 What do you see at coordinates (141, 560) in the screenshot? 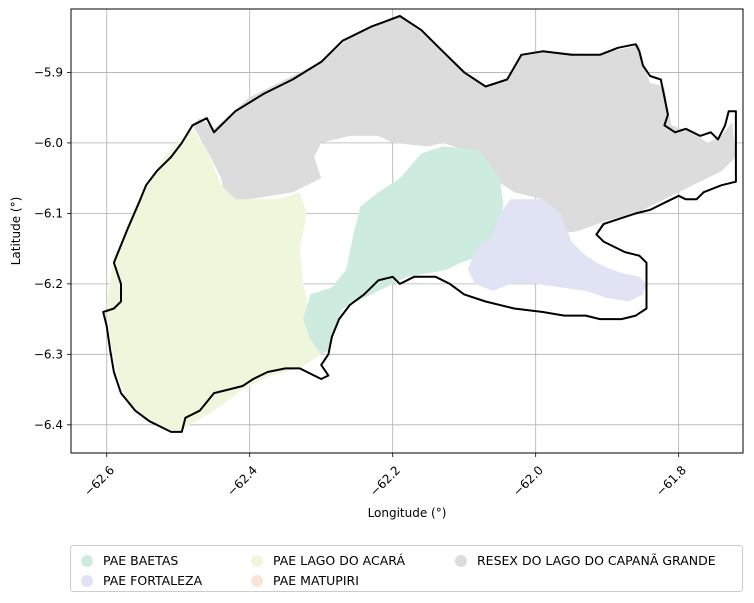
I see `legend-label: PAE BAETAS` at bounding box center [141, 560].